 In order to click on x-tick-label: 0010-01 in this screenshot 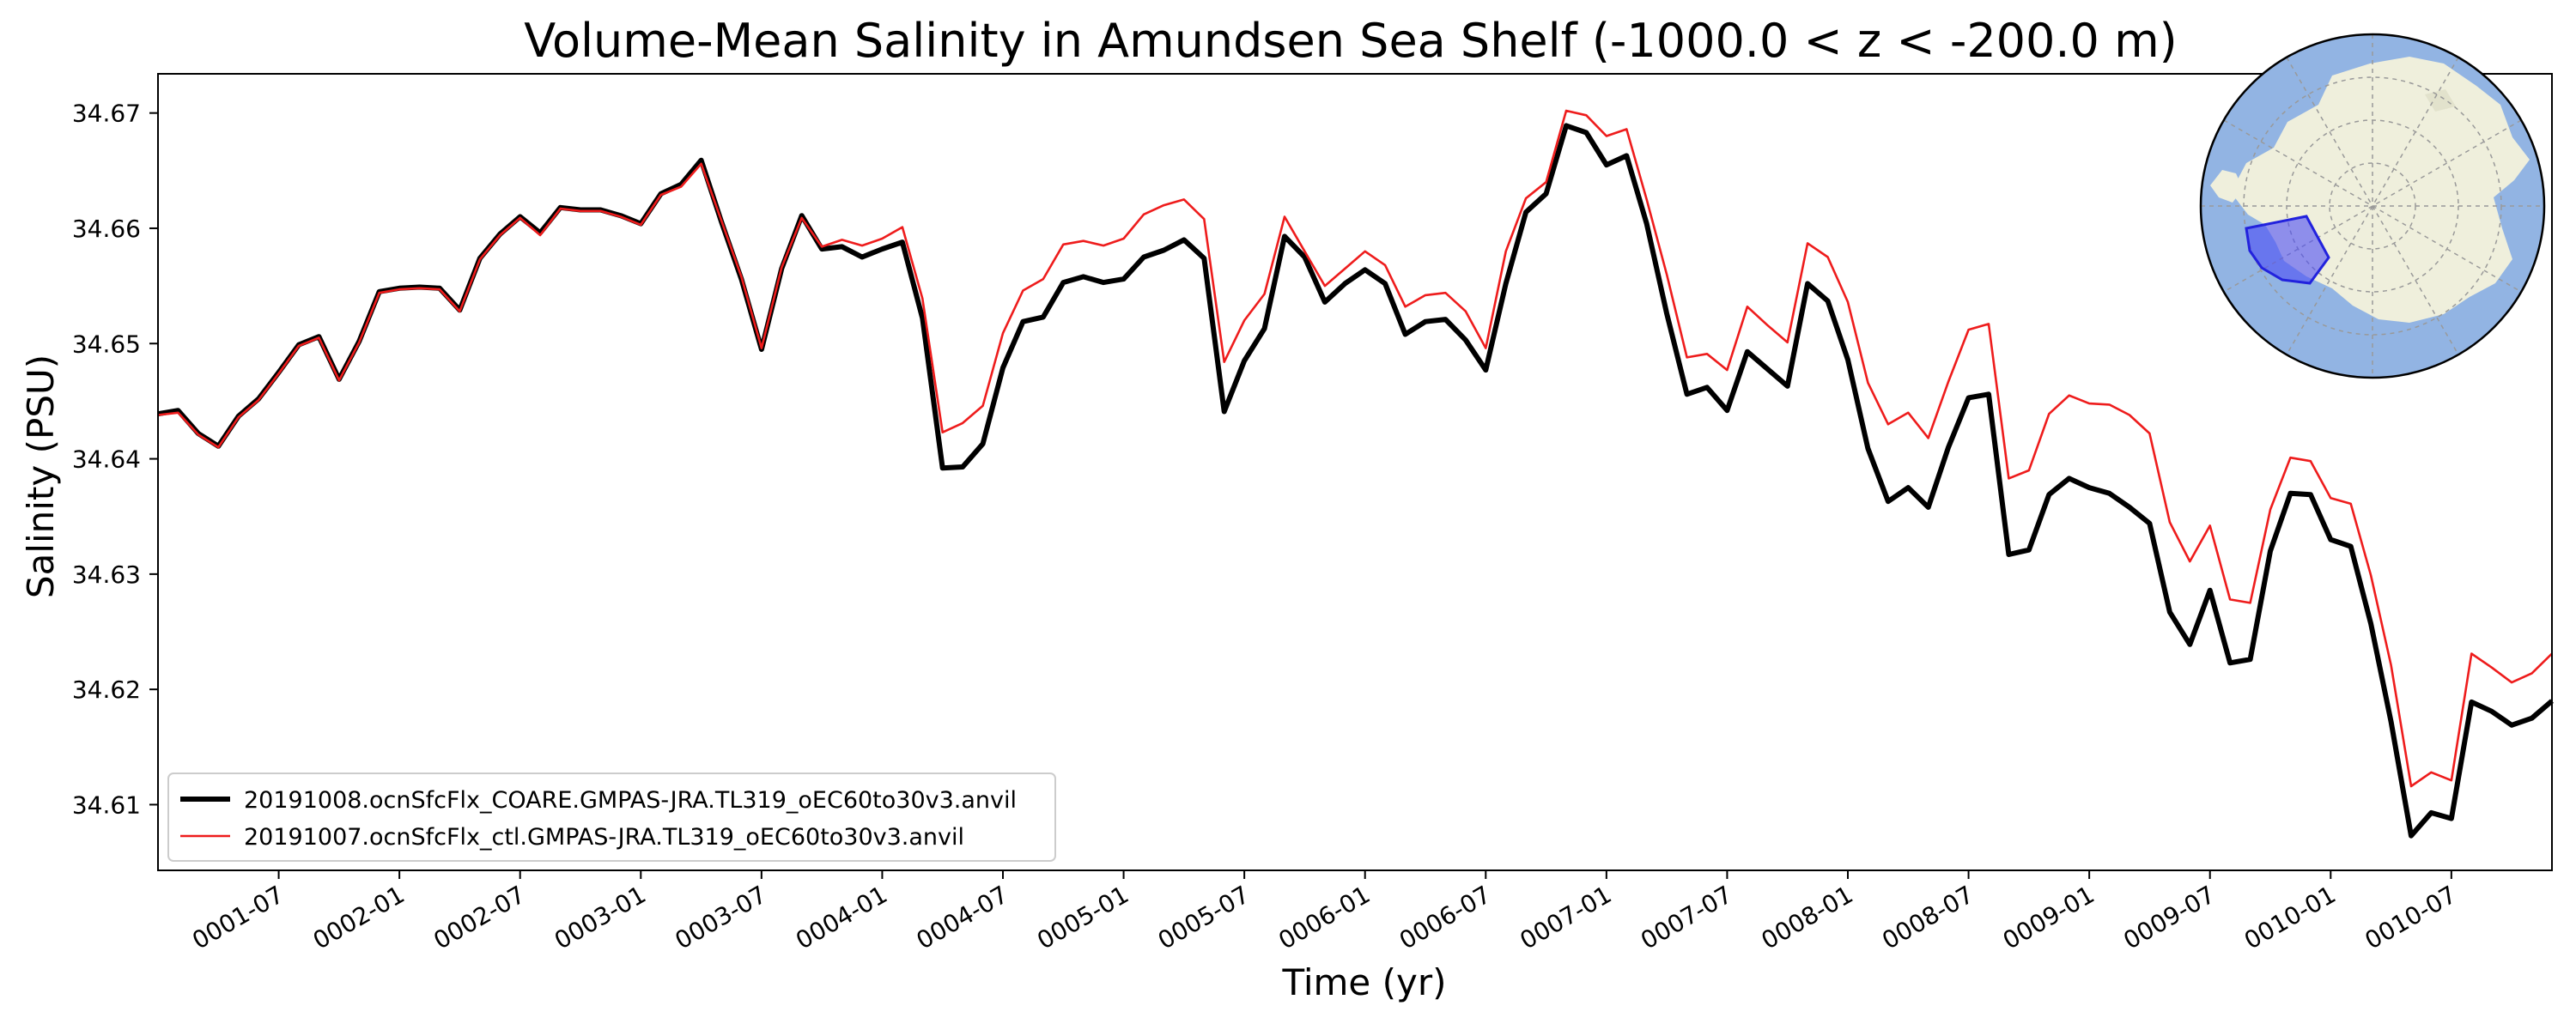, I will do `click(2290, 917)`.